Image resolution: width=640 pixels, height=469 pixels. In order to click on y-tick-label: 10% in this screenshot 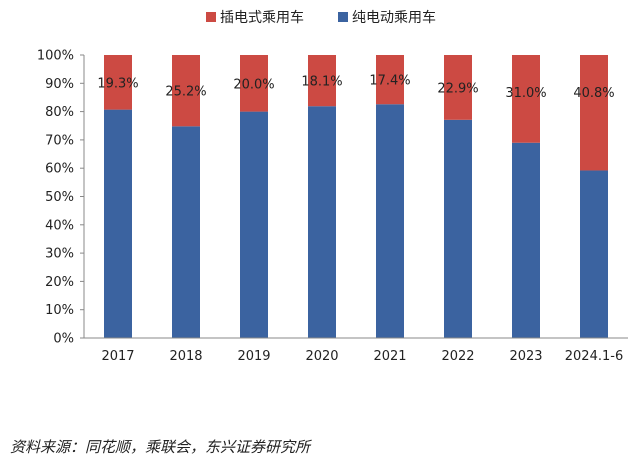, I will do `click(59, 310)`.